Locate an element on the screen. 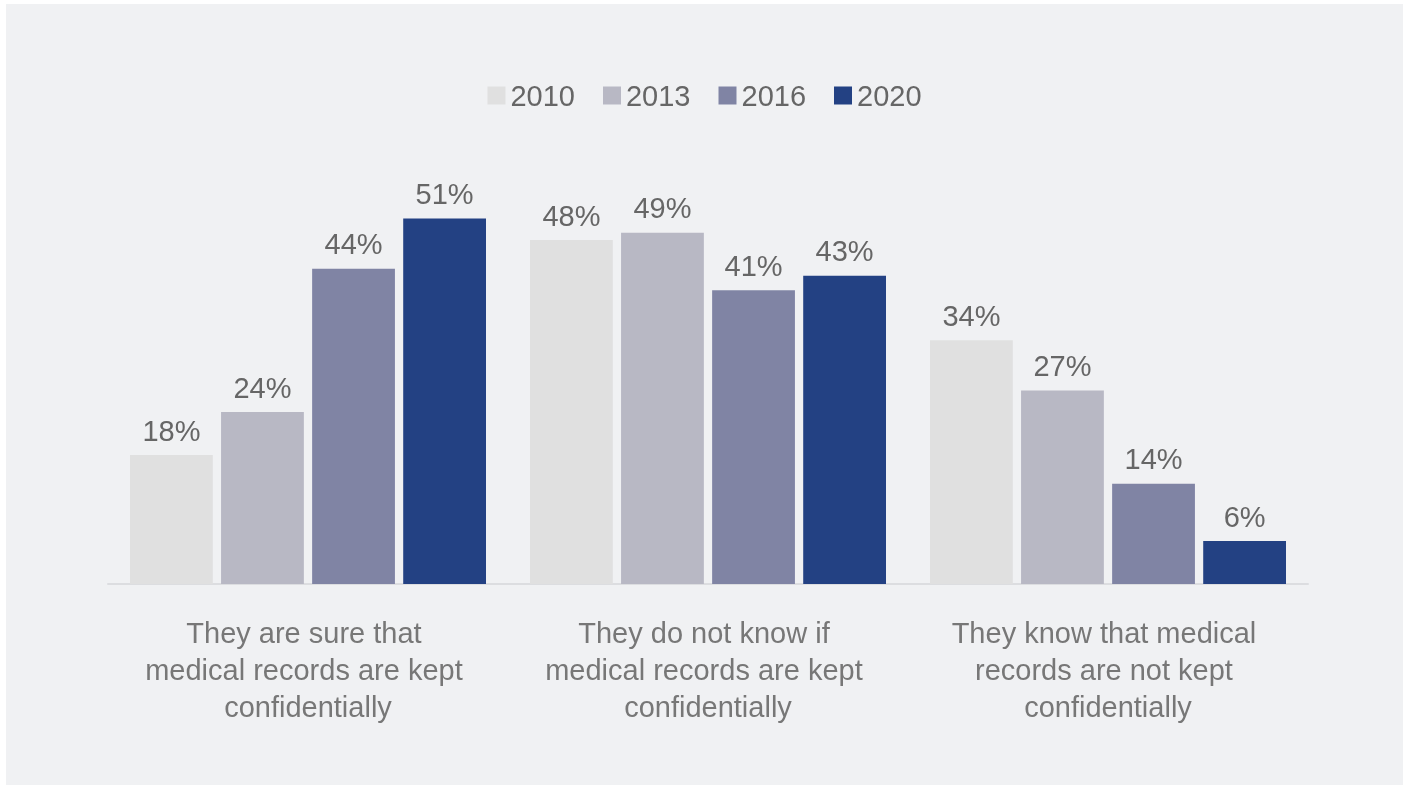  data-label: 24% is located at coordinates (262, 387).